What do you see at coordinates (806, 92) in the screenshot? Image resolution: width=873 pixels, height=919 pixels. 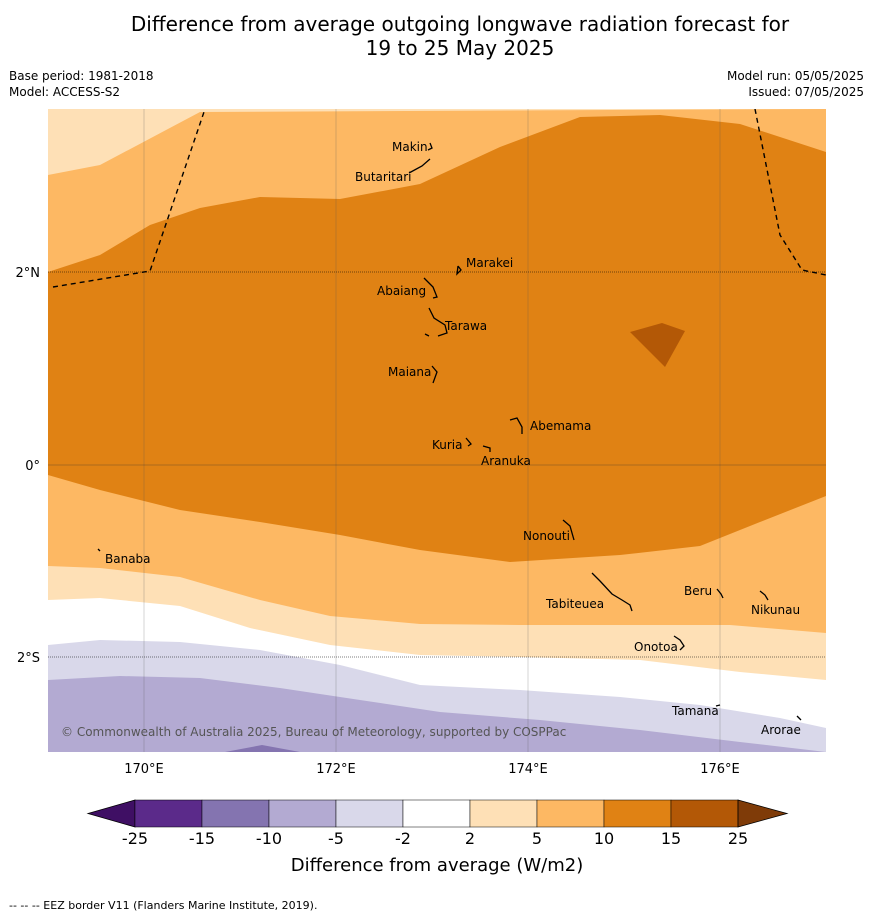 I see `issued-date: Issued: 07/05/2025` at bounding box center [806, 92].